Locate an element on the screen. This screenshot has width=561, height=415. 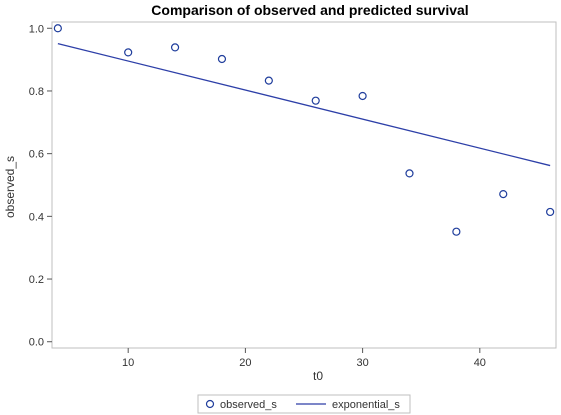
x-axis: 10 20 30 40 is located at coordinates (304, 358).